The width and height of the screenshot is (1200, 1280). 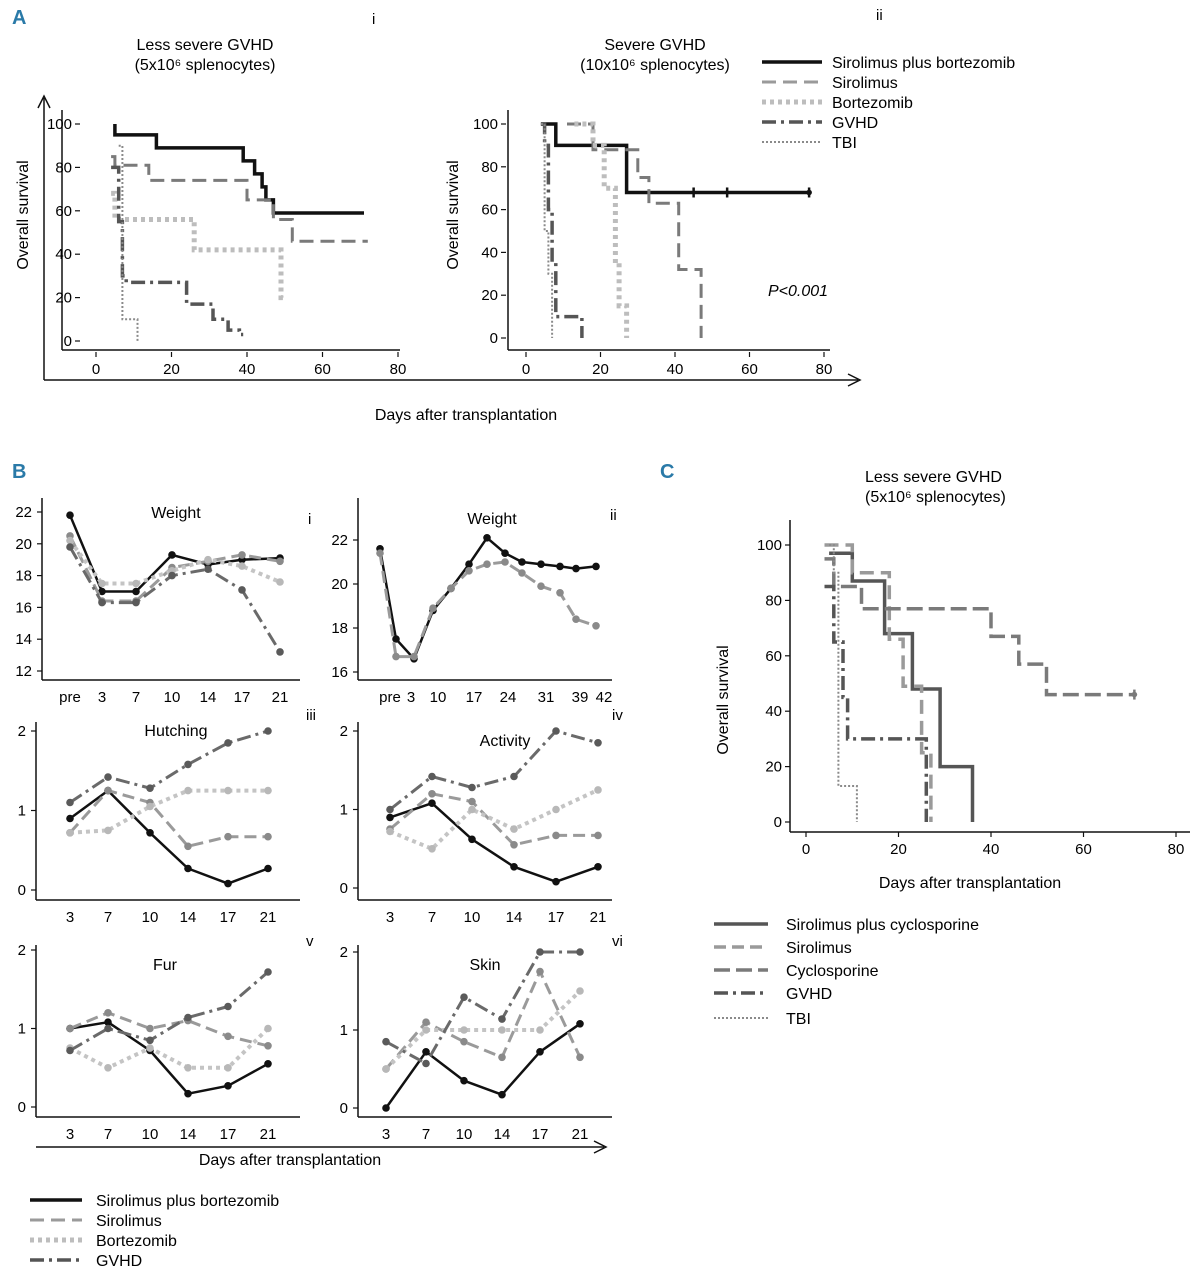 I want to click on roman-b-vi: vi, so click(x=617, y=941).